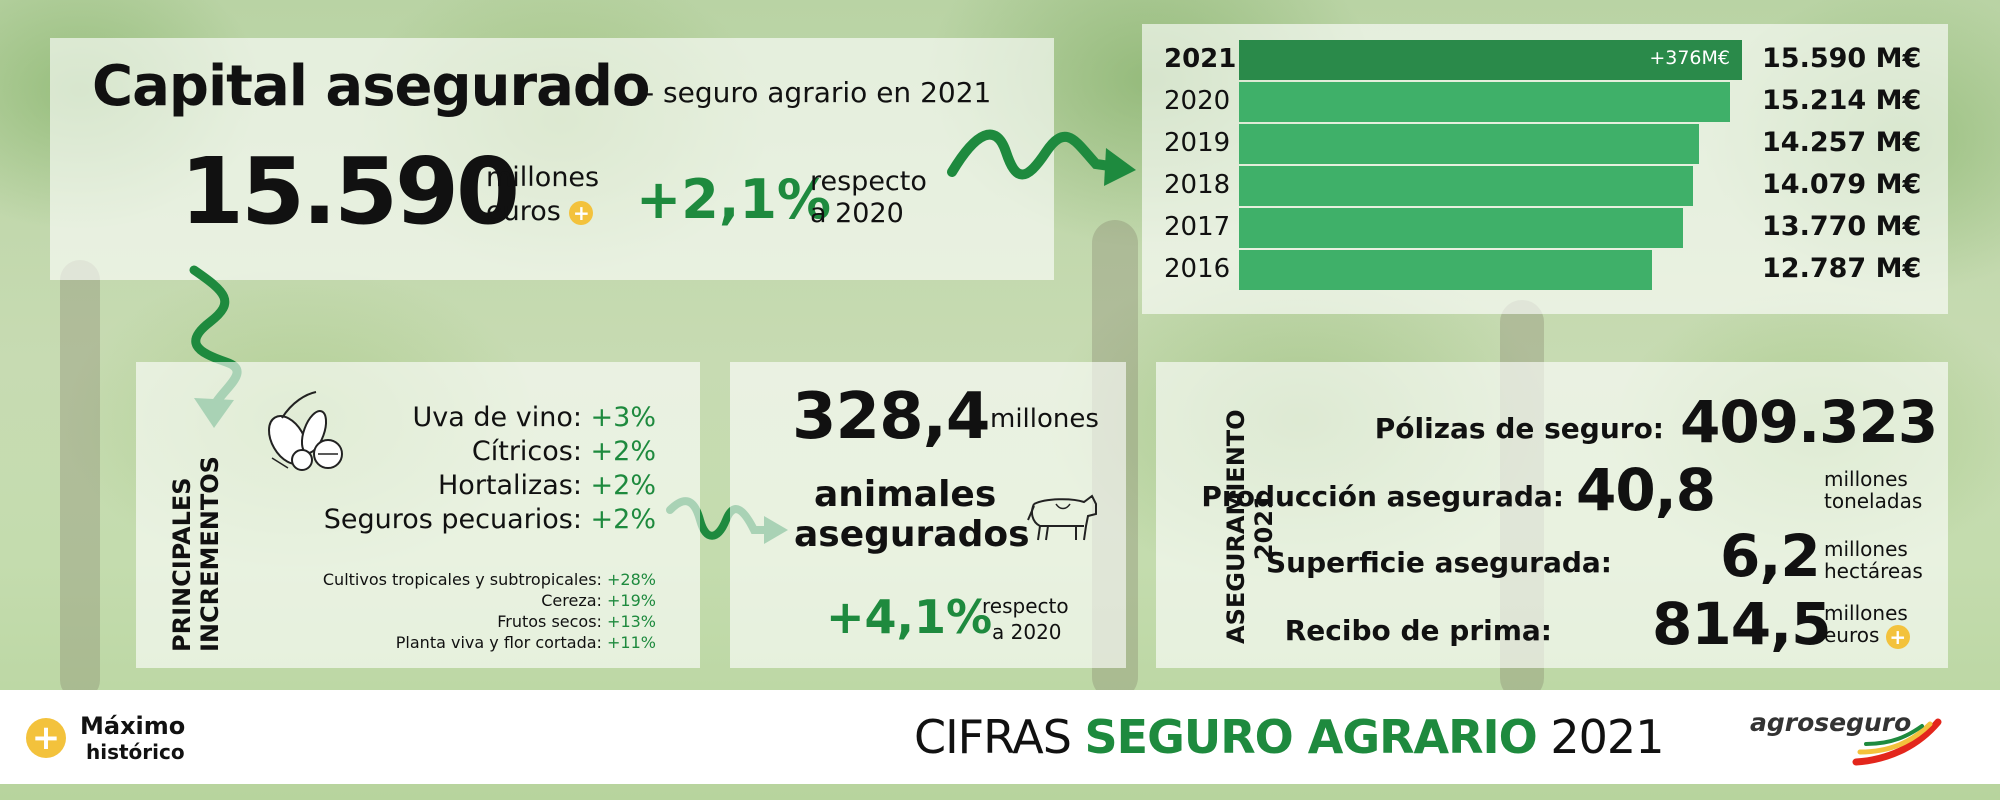 The width and height of the screenshot is (2000, 800). What do you see at coordinates (1897, 742) in the screenshot?
I see `agroseguro-logo-icon` at bounding box center [1897, 742].